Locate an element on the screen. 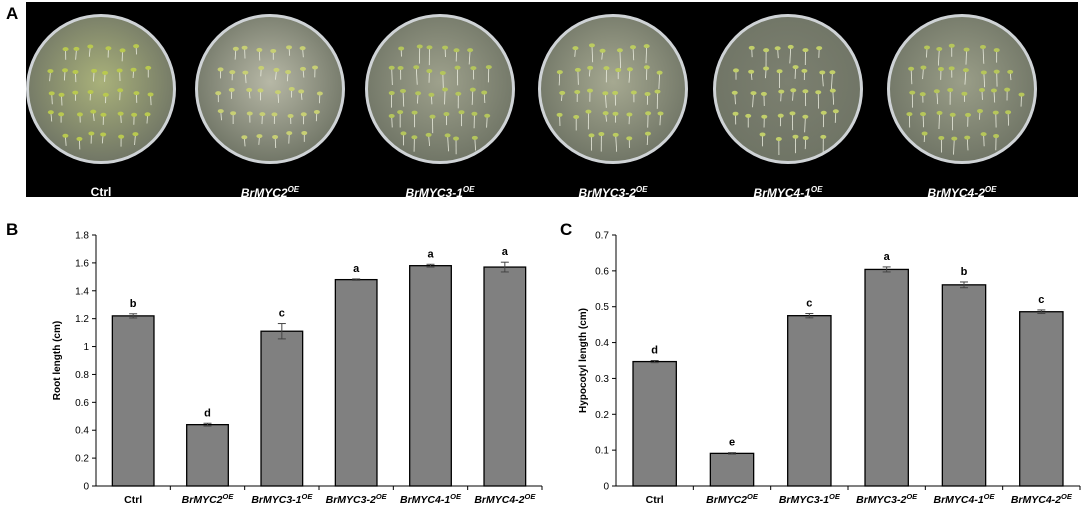 This screenshot has height=507, width=1084. y-tick-label: 1.2 is located at coordinates (82, 319).